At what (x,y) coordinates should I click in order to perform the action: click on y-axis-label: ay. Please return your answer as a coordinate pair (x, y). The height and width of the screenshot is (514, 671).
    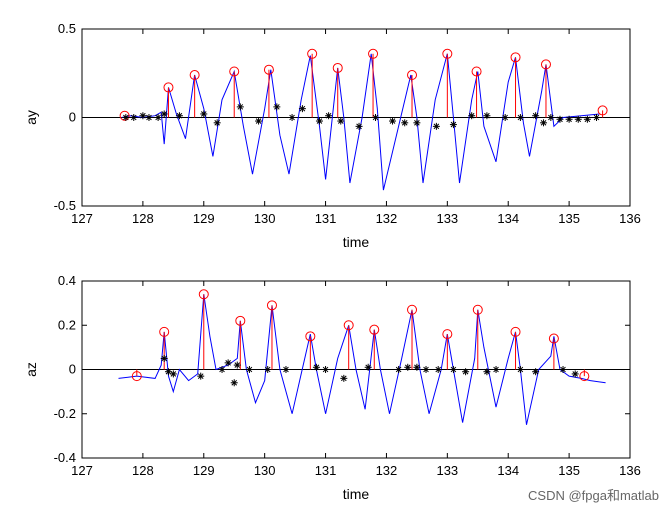
    Looking at the image, I should click on (31, 117).